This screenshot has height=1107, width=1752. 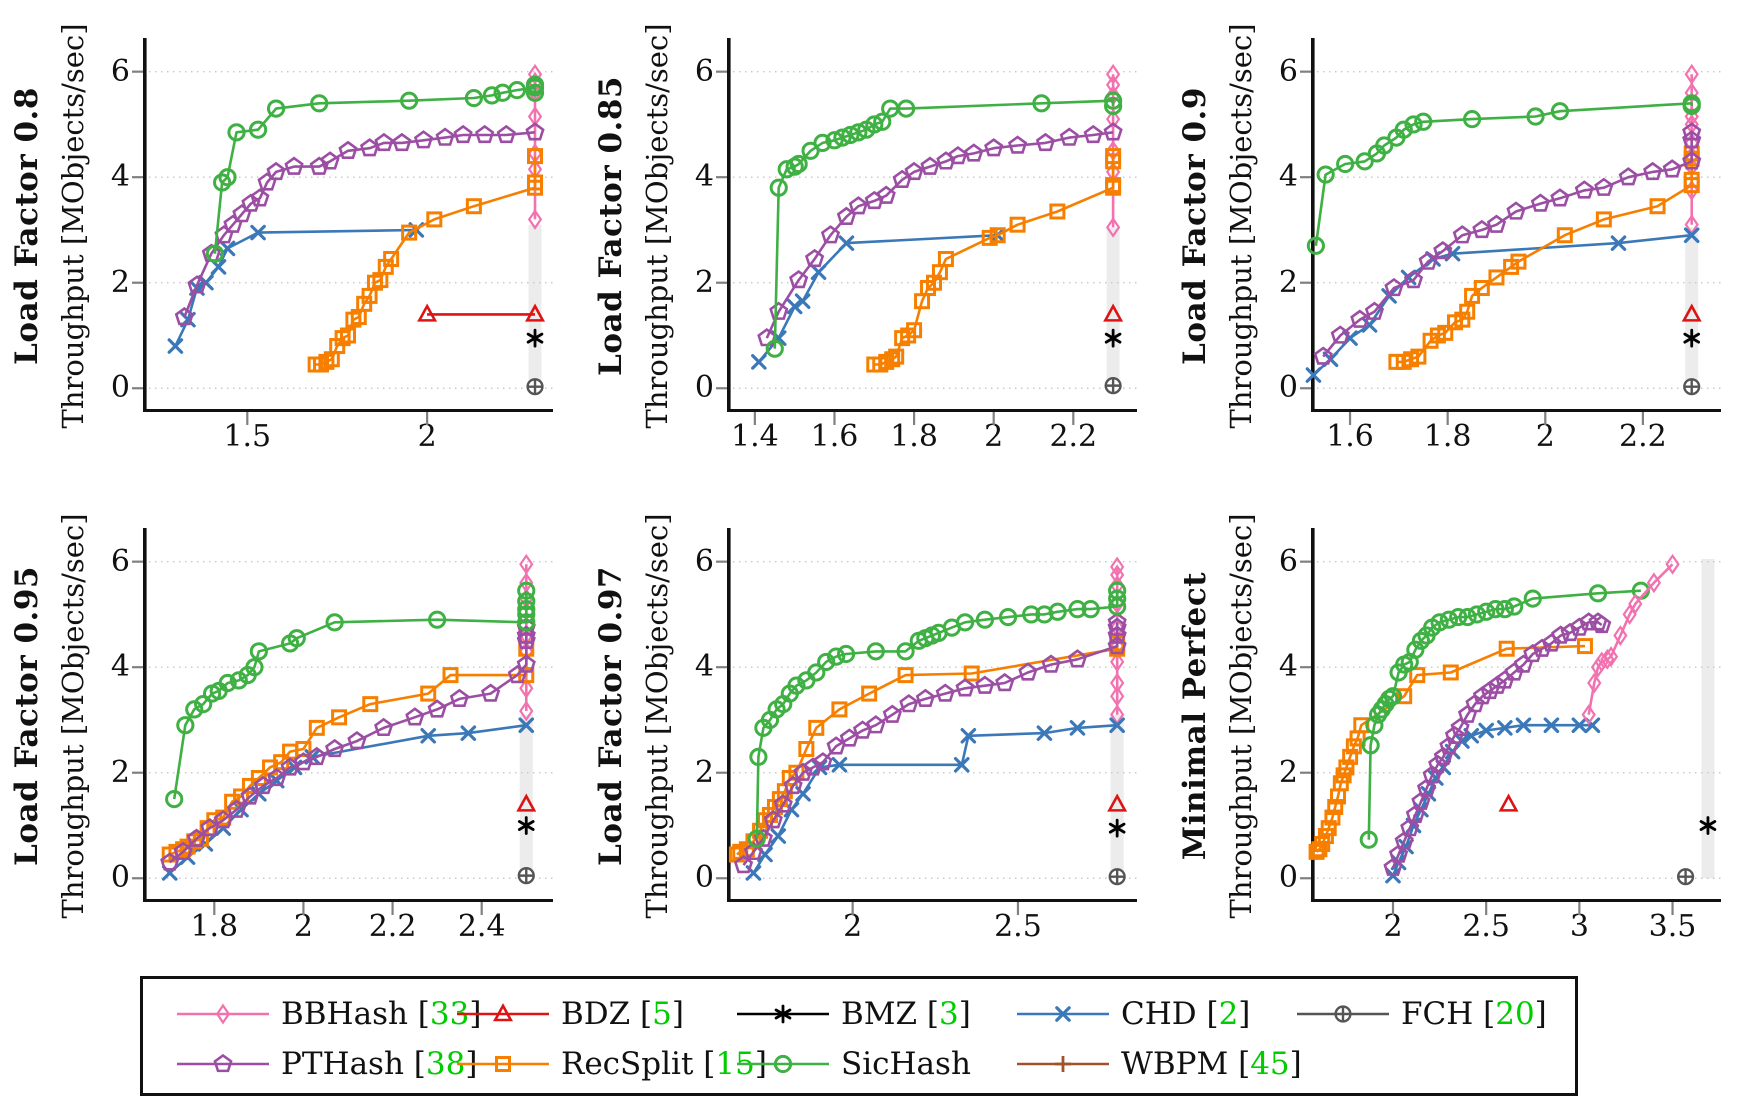 I want to click on legend-marker-RecSplit, so click(x=503, y=1064).